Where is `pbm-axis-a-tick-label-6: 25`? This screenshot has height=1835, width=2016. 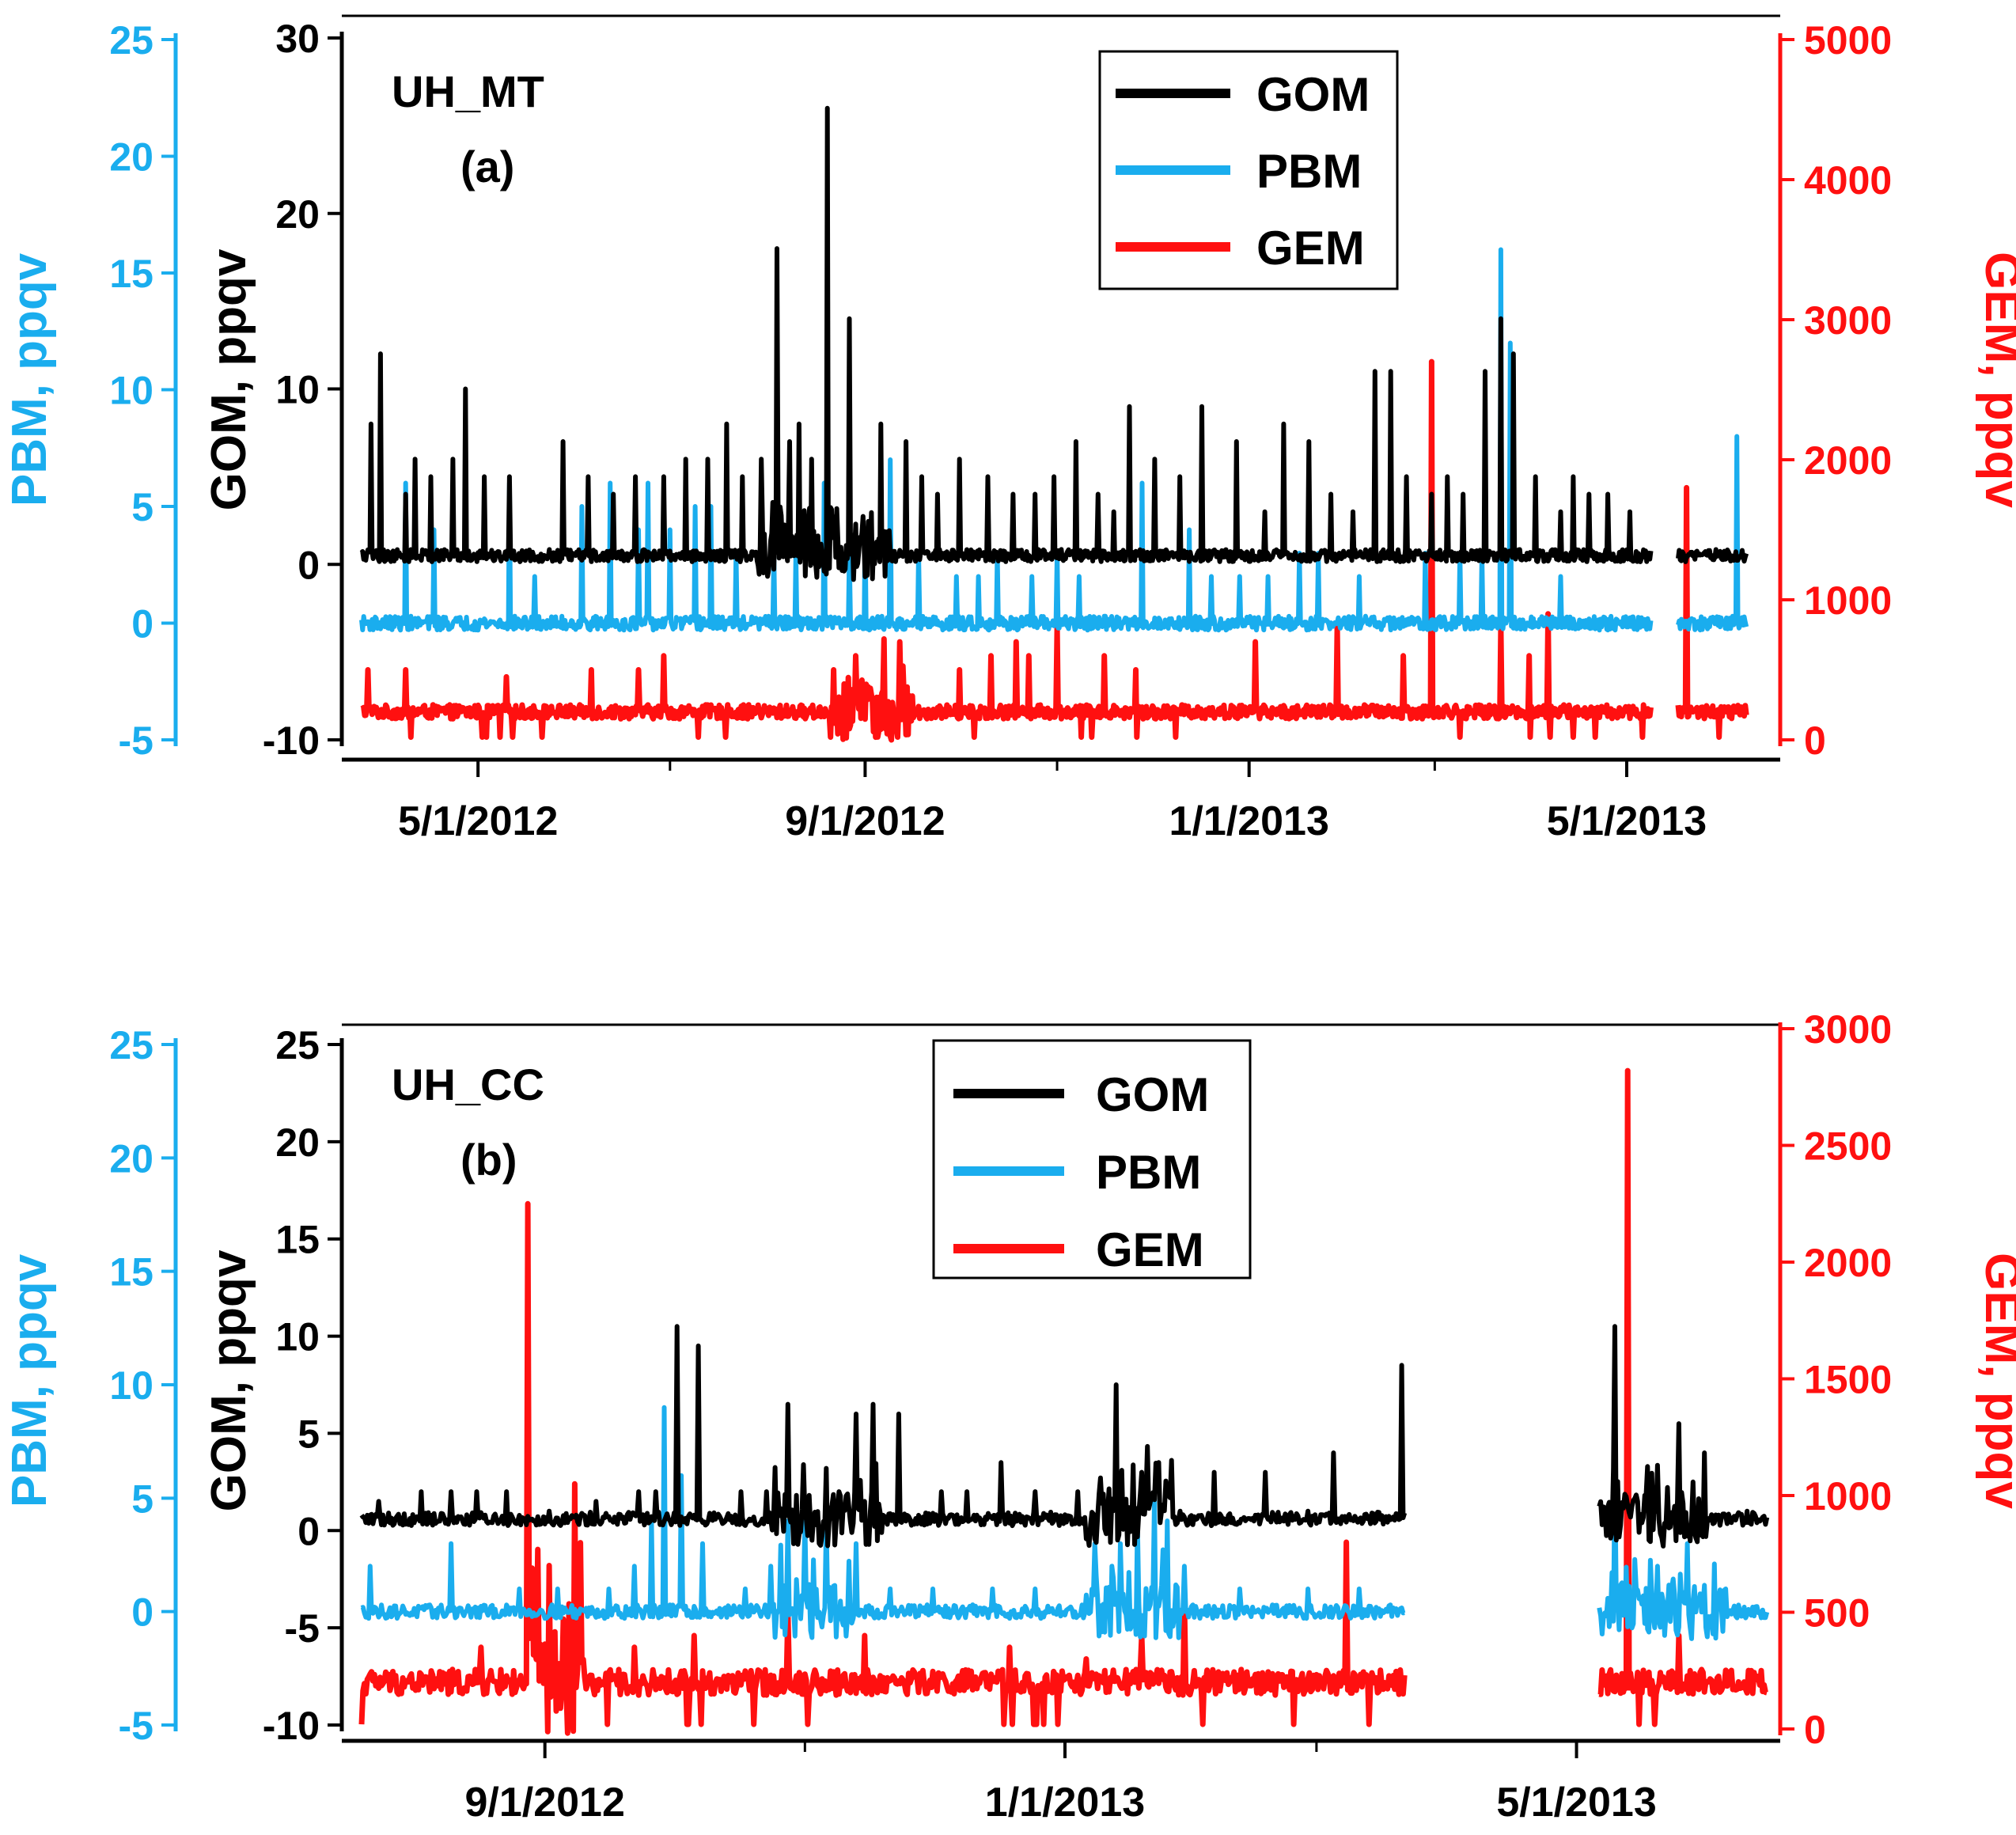 pbm-axis-a-tick-label-6: 25 is located at coordinates (131, 40).